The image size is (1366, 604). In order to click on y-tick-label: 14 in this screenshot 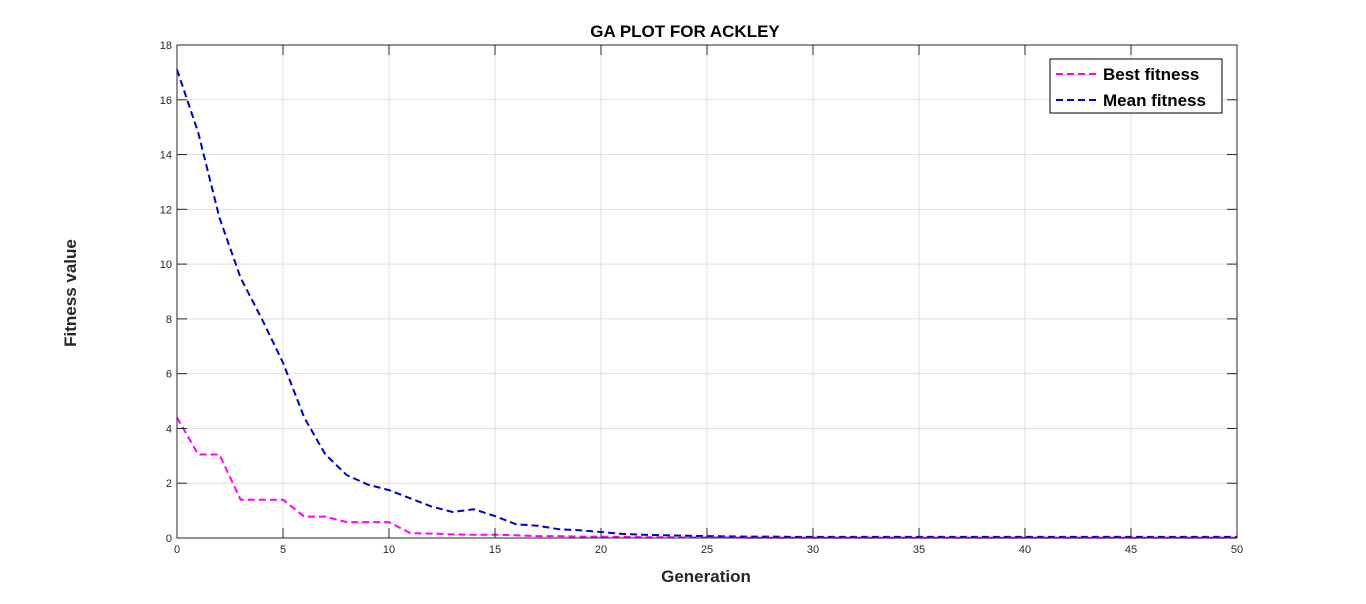, I will do `click(166, 156)`.